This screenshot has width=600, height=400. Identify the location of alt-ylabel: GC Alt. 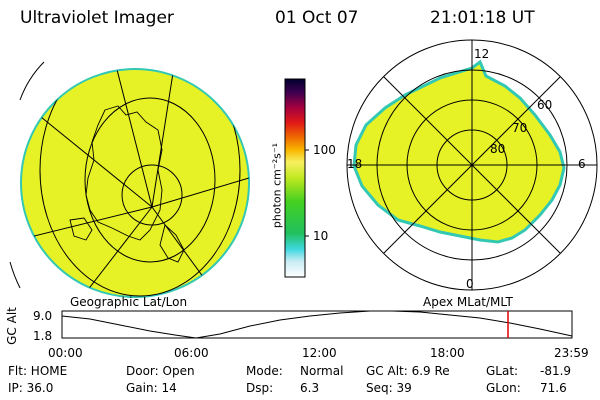
(12, 326).